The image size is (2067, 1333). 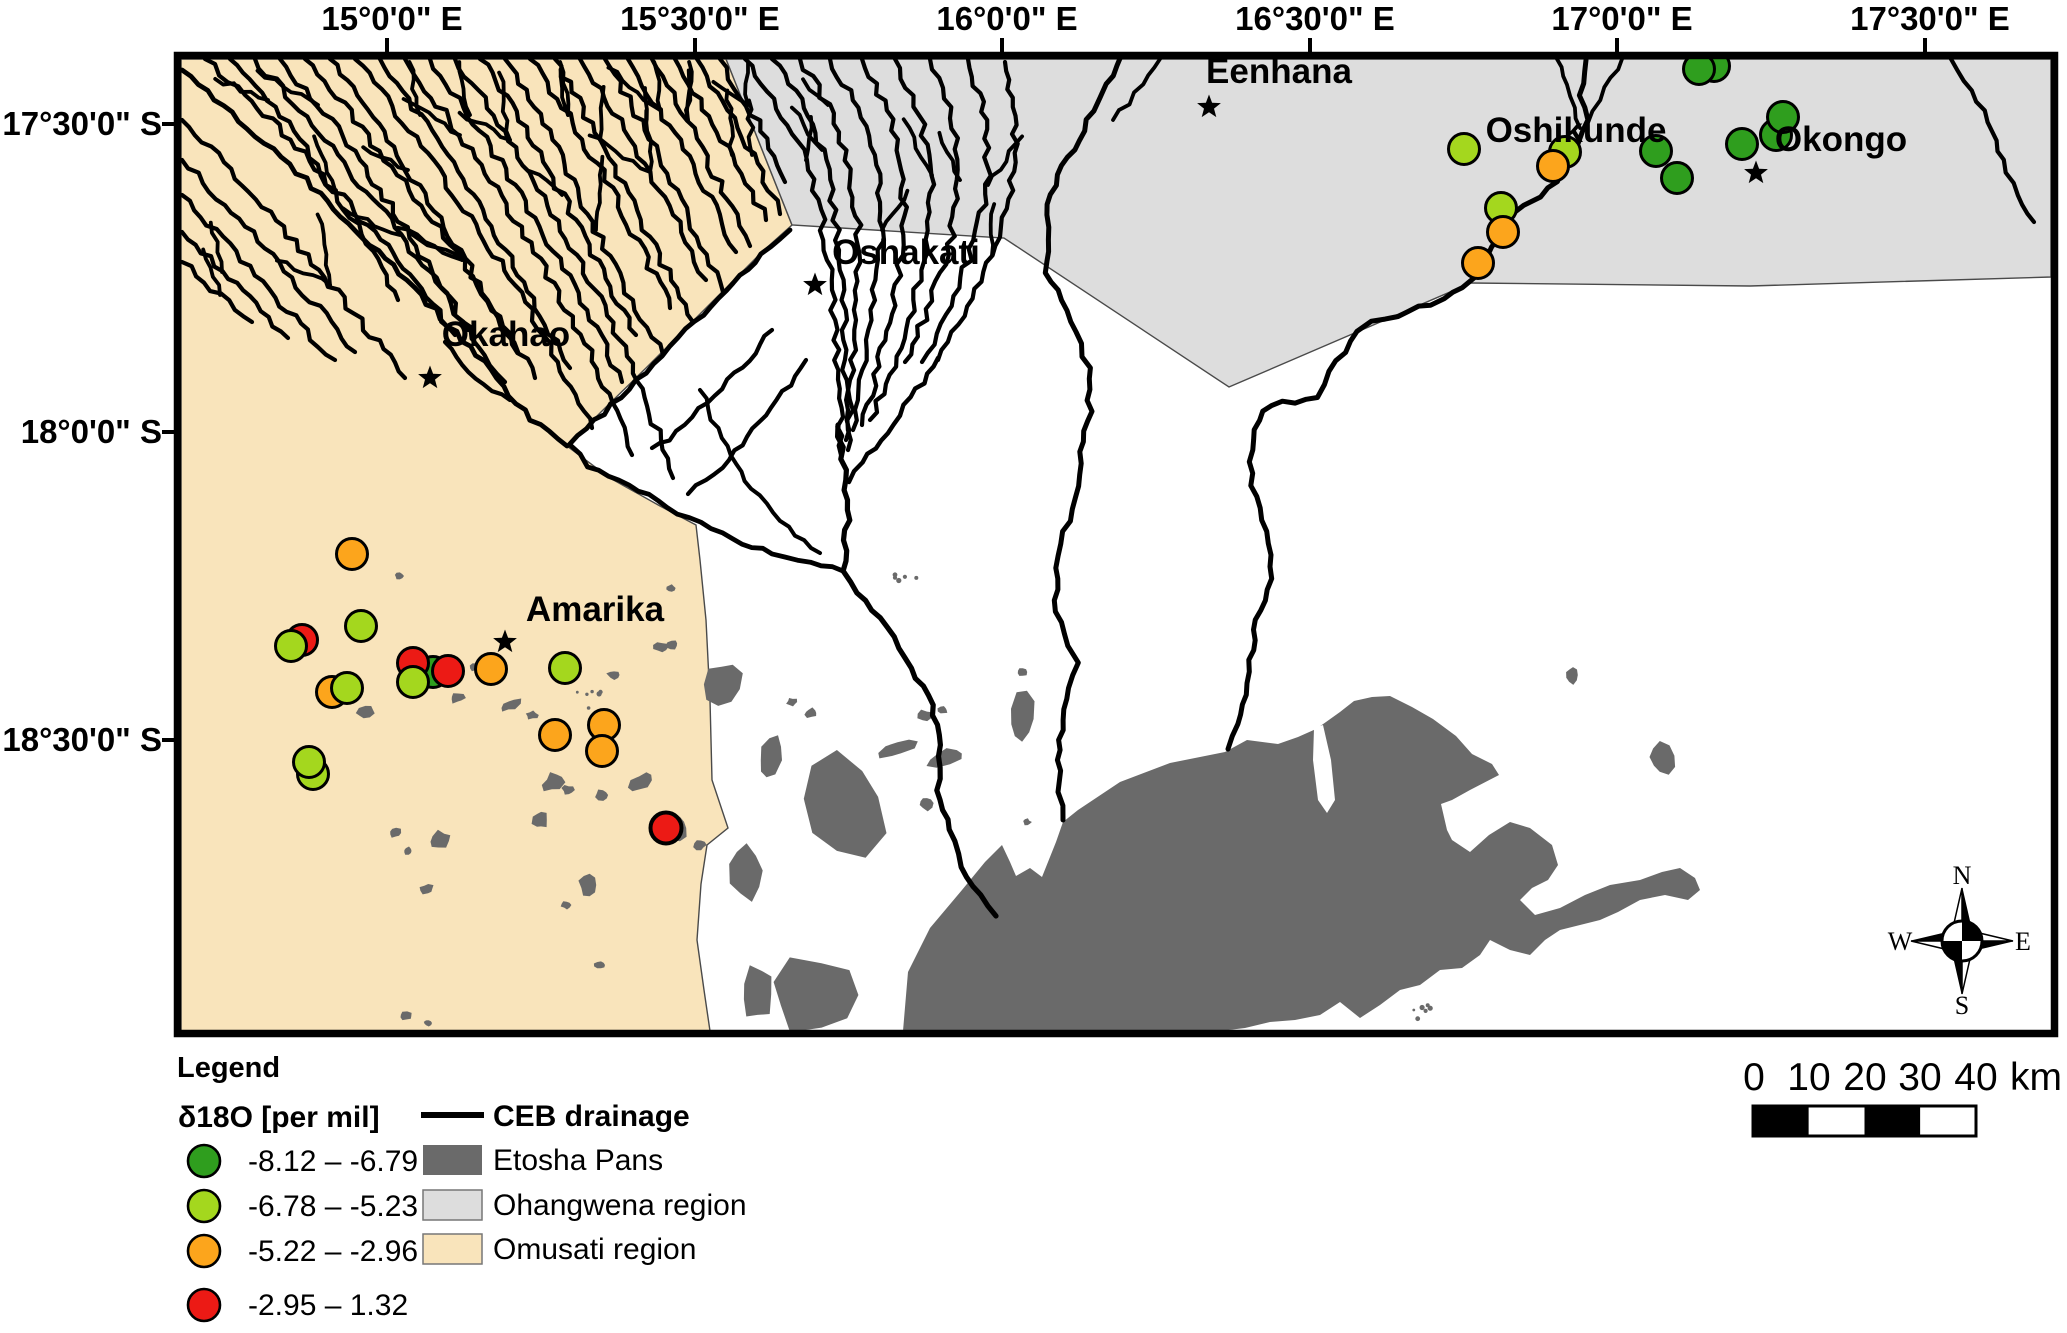 I want to click on svg-text: -5.22 – -2.96, so click(x=333, y=1251).